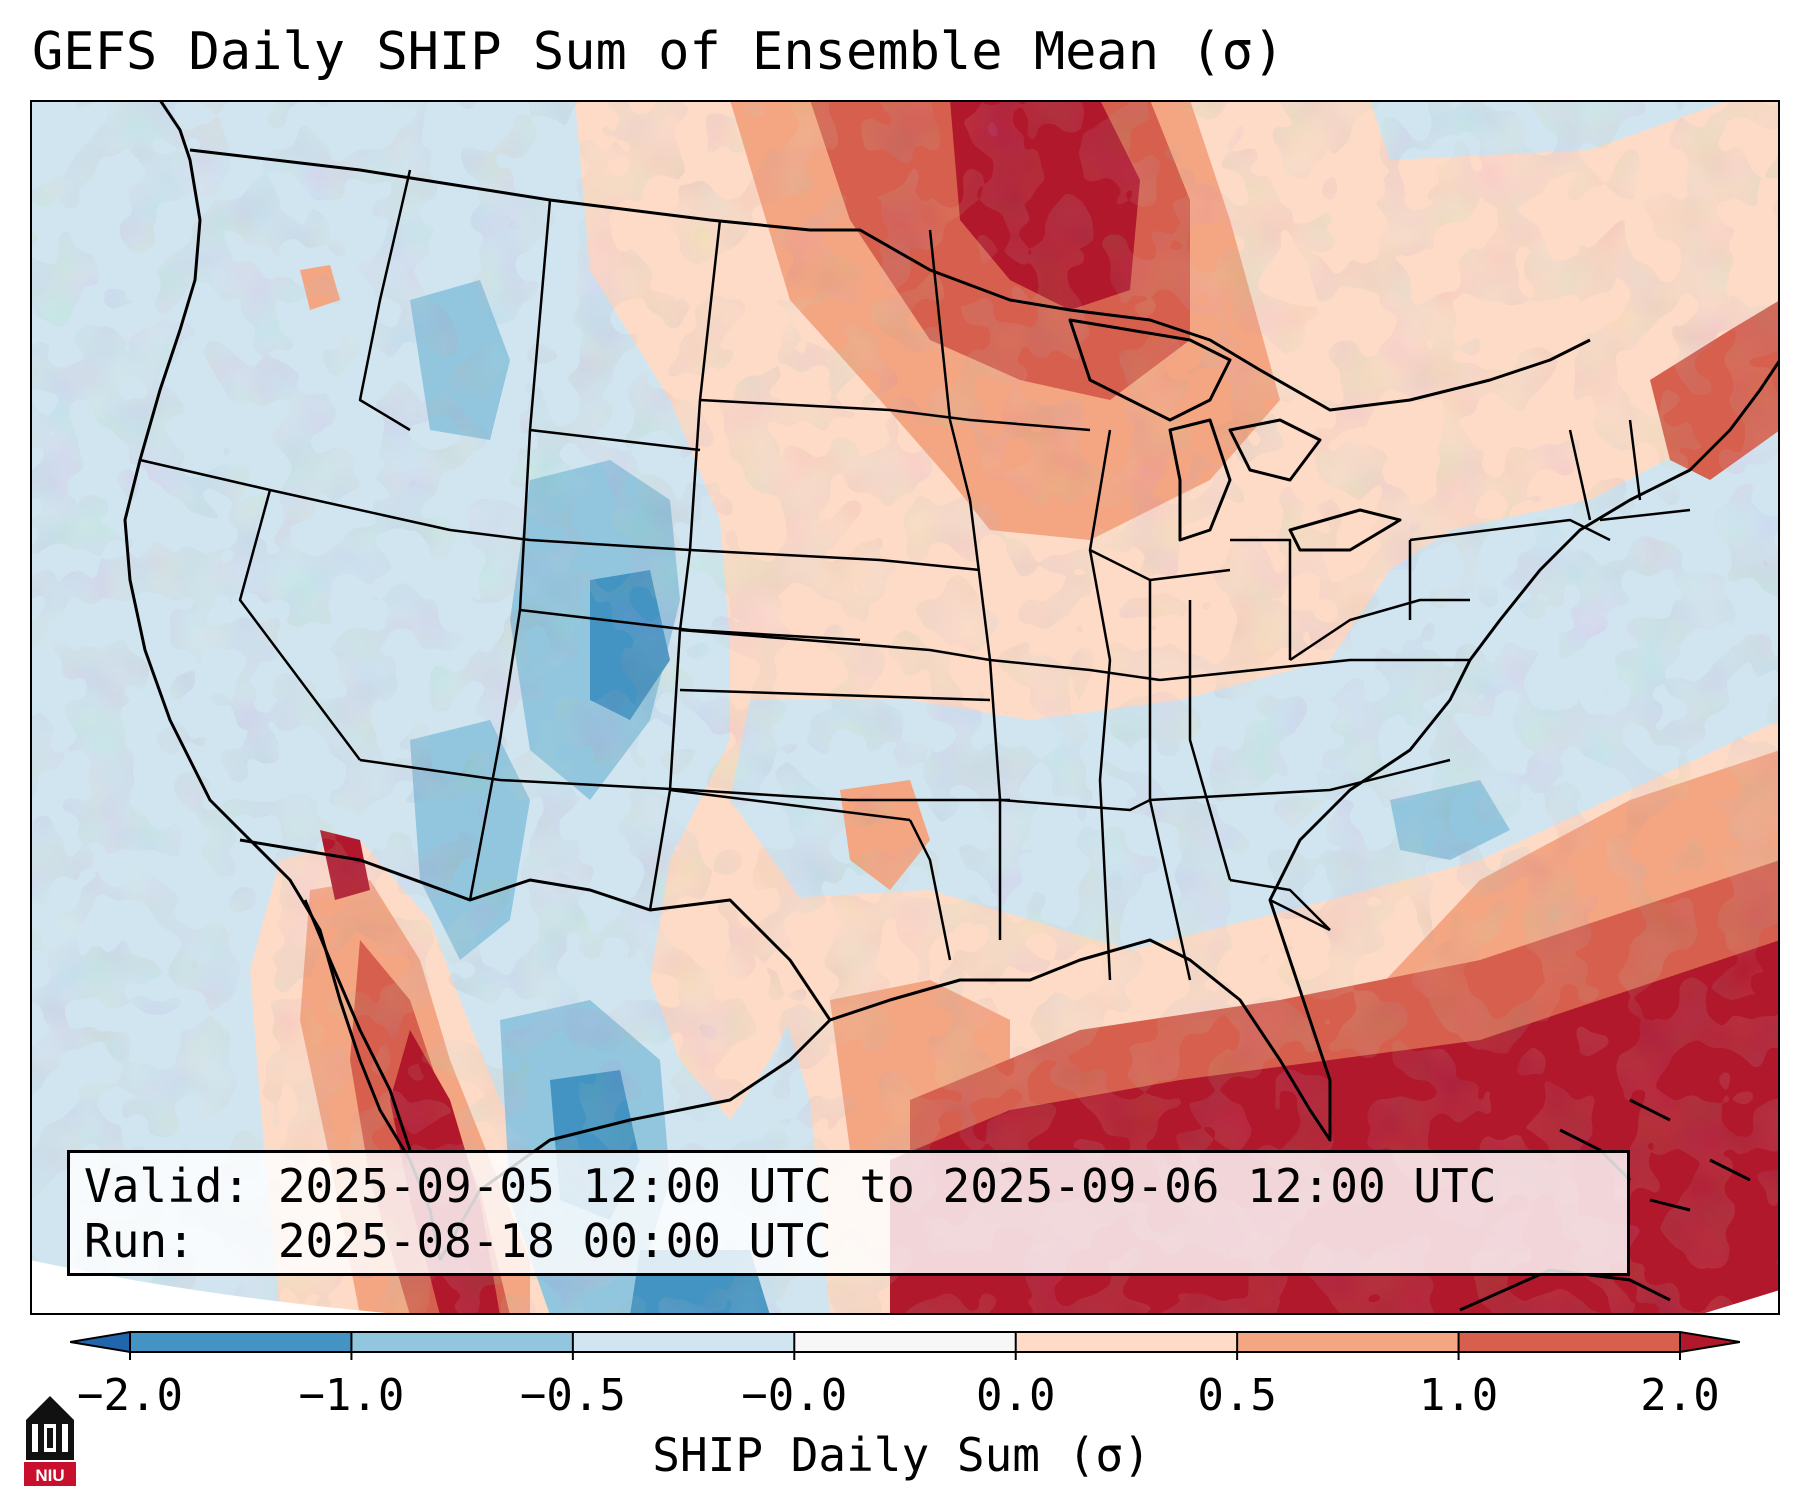 The height and width of the screenshot is (1508, 1803). What do you see at coordinates (890, 280) in the screenshot?
I see `canada-us-border` at bounding box center [890, 280].